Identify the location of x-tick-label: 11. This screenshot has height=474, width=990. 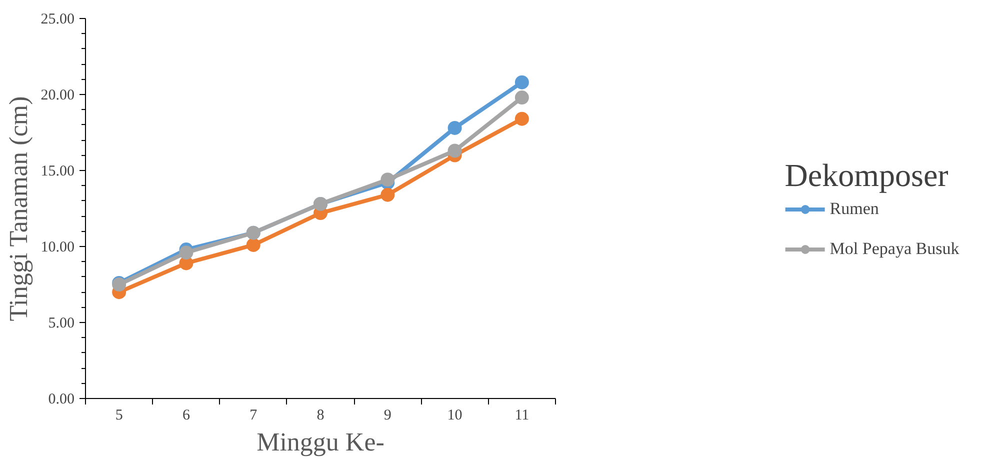
(522, 416).